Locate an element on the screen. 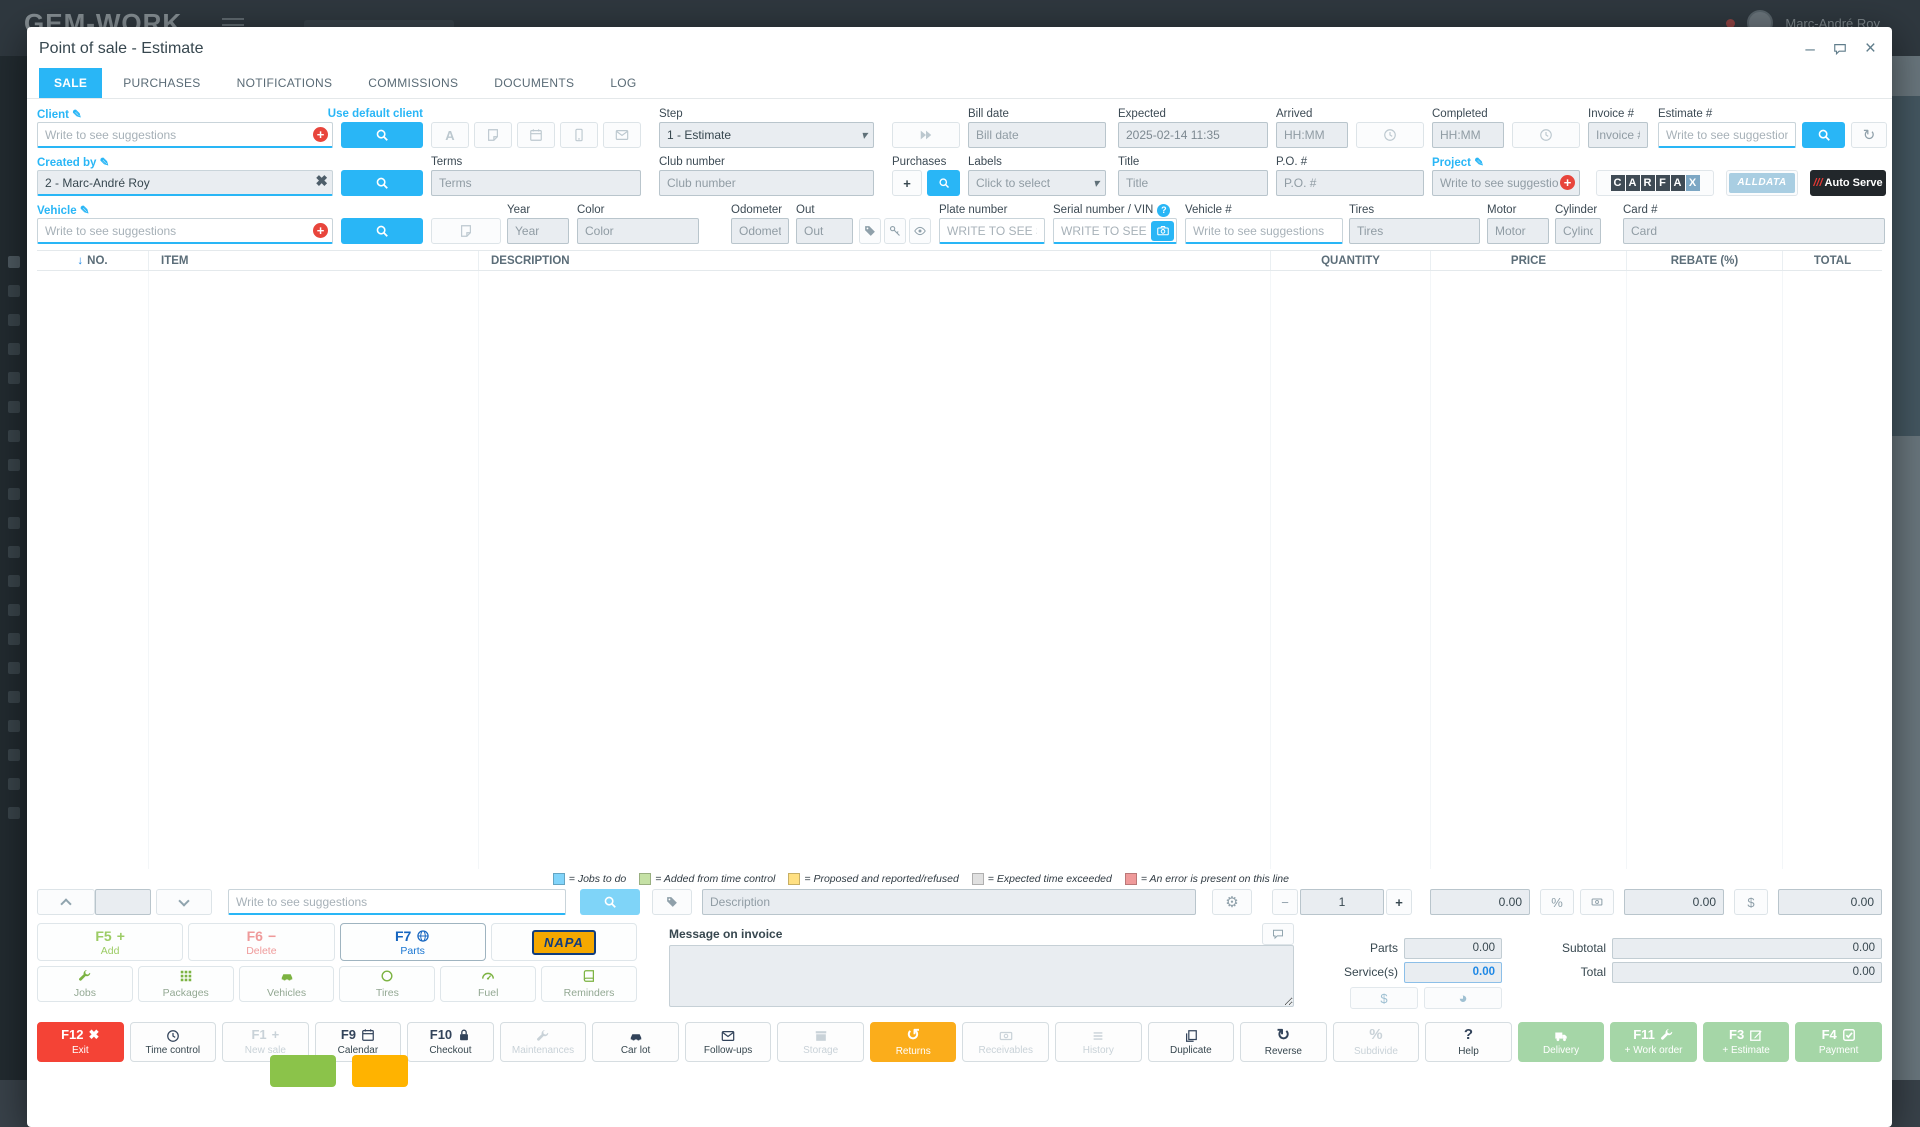 The image size is (1920, 1127). add-client-icon is located at coordinates (320, 134).